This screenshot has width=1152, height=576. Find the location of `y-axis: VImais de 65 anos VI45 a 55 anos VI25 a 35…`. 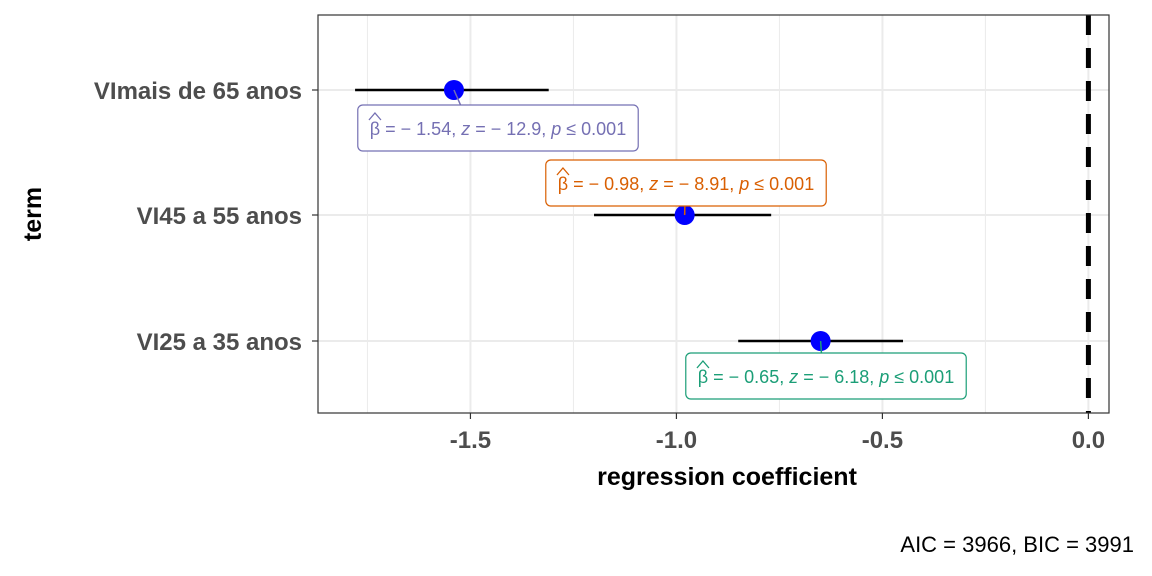

y-axis: VImais de 65 anos VI45 a 55 anos VI25 a 35… is located at coordinates (206, 217).